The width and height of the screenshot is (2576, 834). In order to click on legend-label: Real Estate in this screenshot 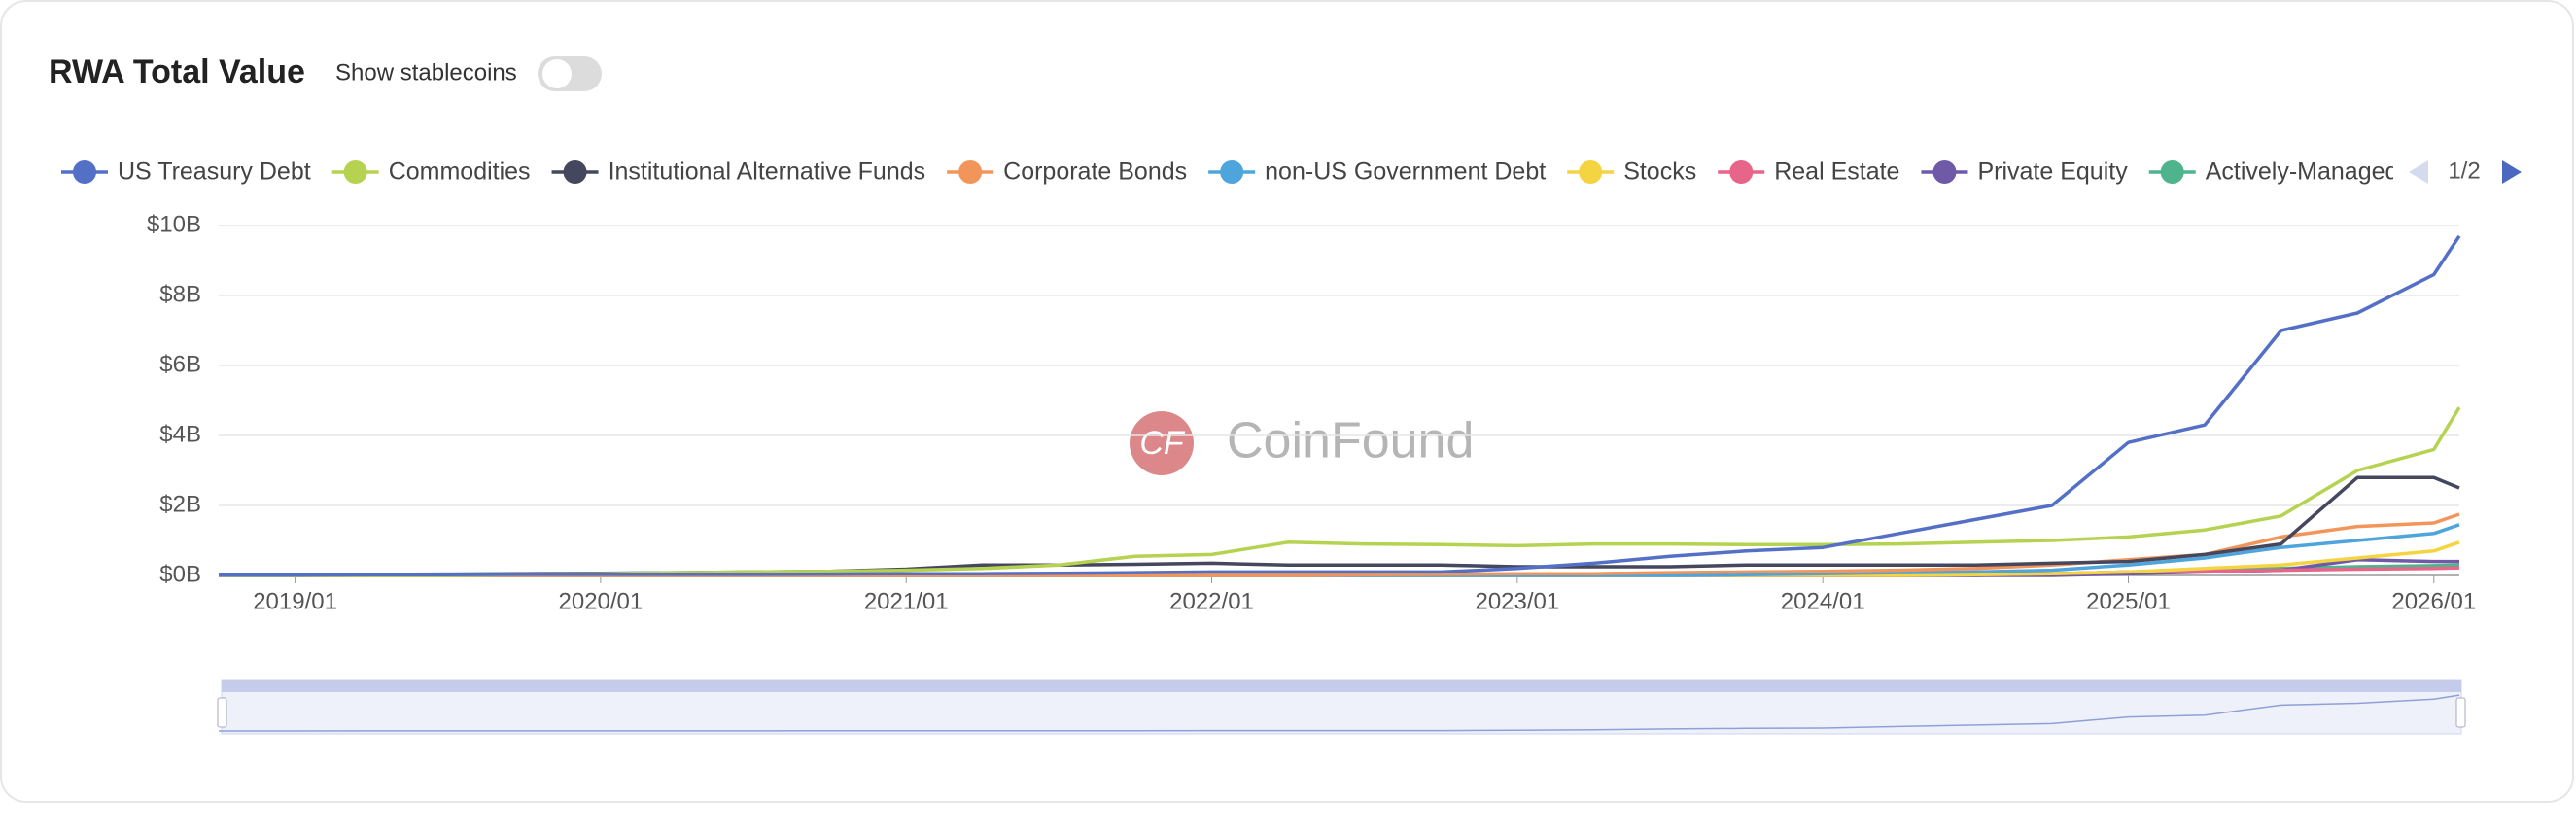, I will do `click(1836, 172)`.